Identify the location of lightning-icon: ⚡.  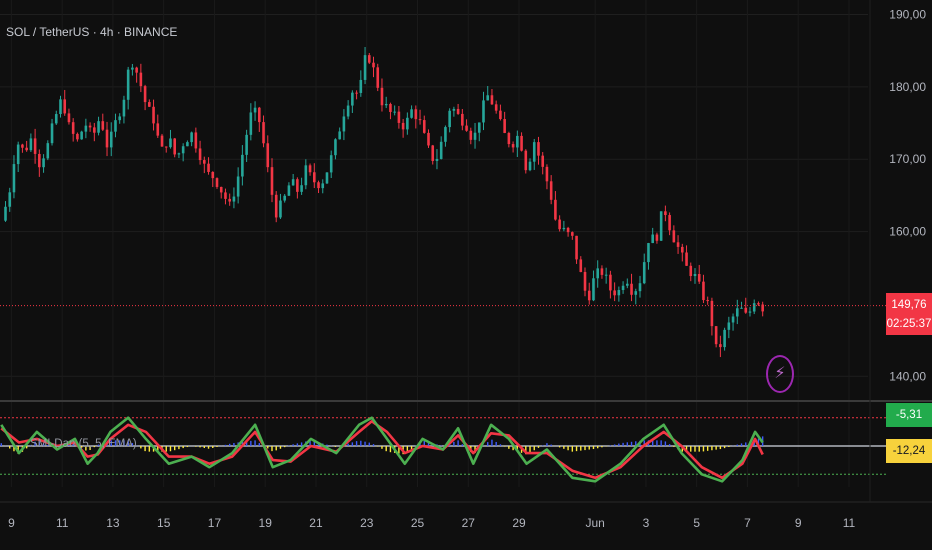
(780, 374).